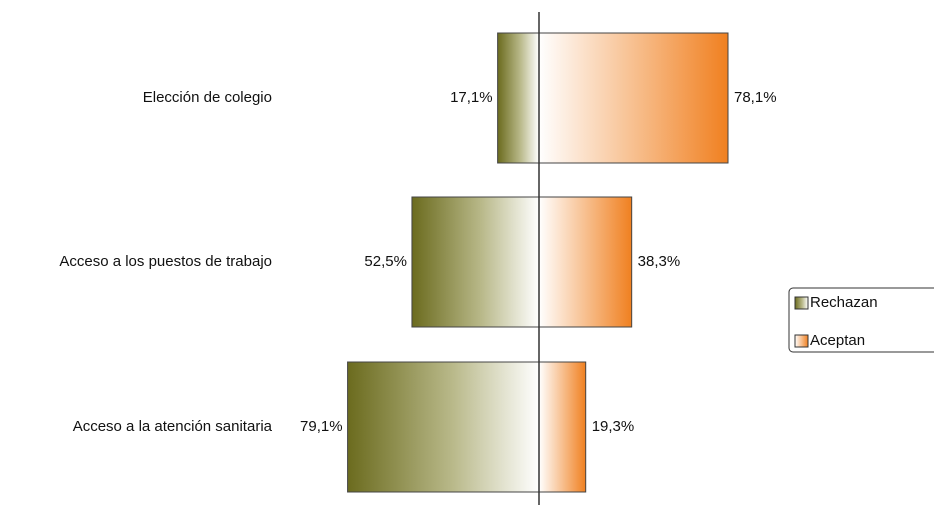 The image size is (934, 505). I want to click on value-label: 17,1%, so click(471, 97).